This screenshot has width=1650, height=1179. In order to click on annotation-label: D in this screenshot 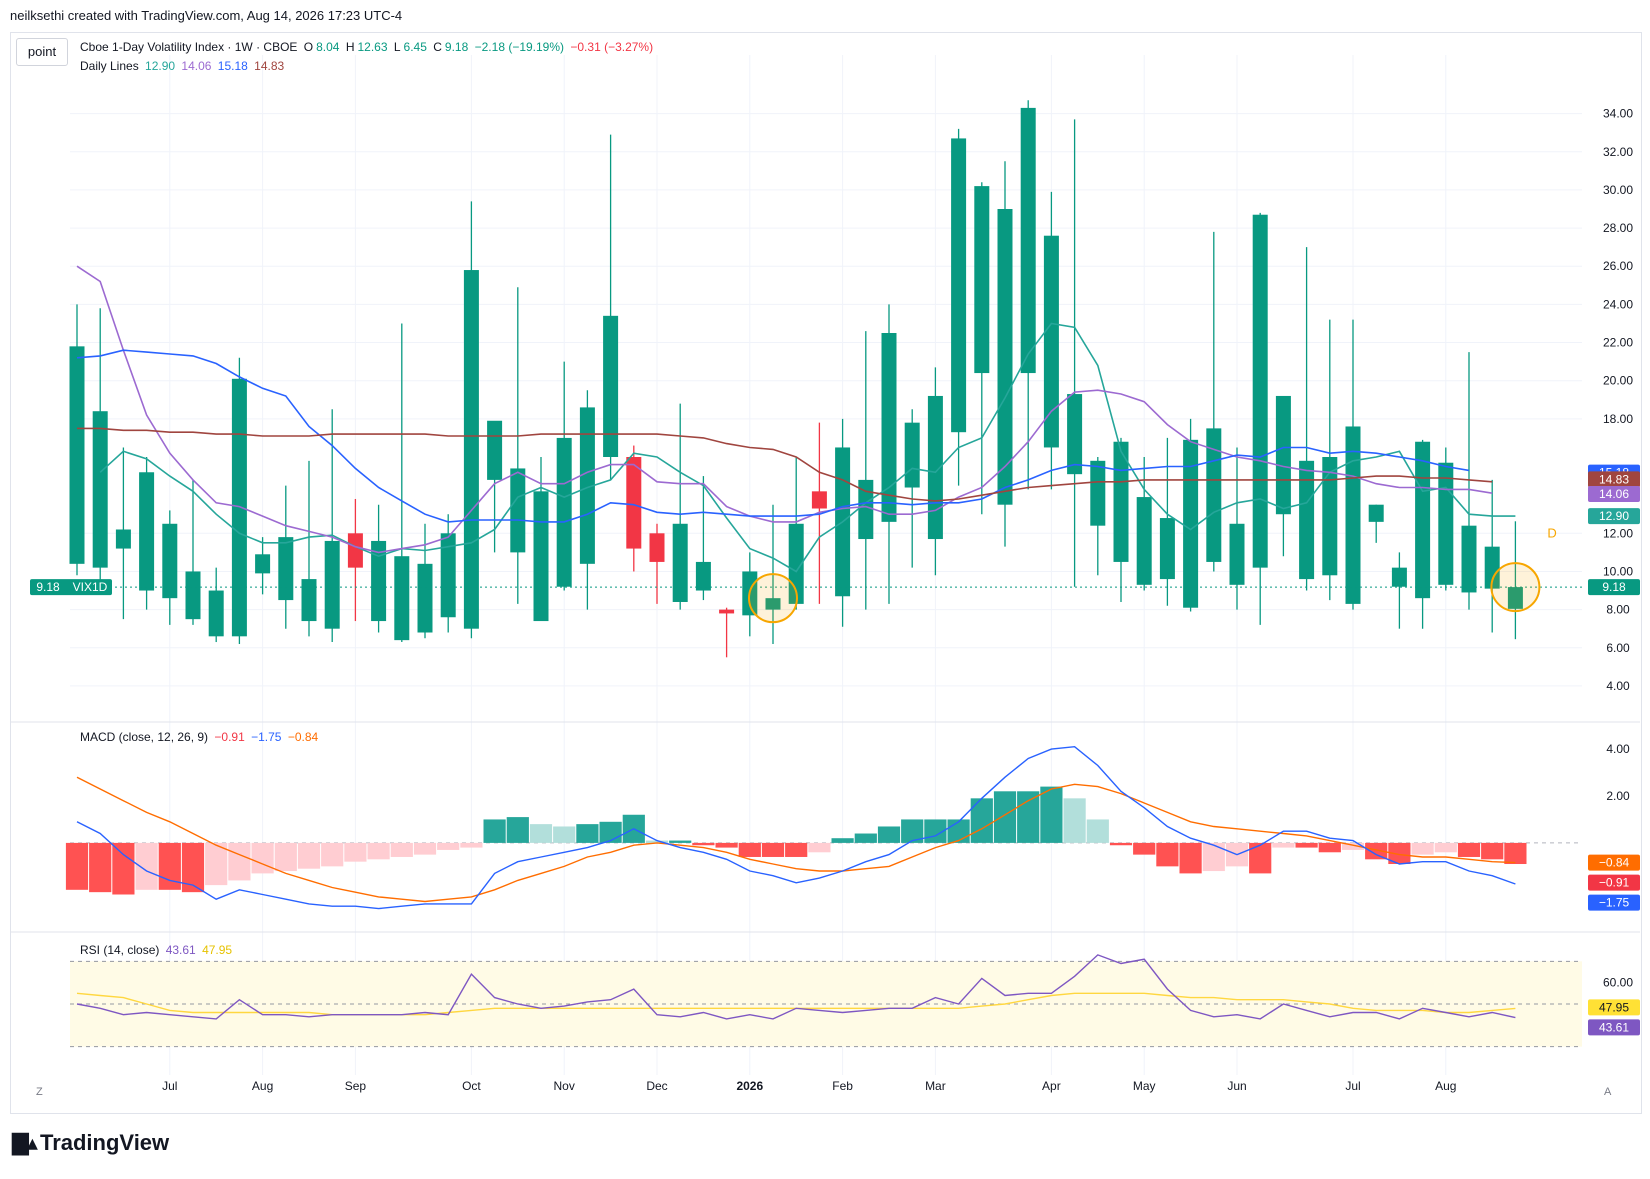, I will do `click(1551, 532)`.